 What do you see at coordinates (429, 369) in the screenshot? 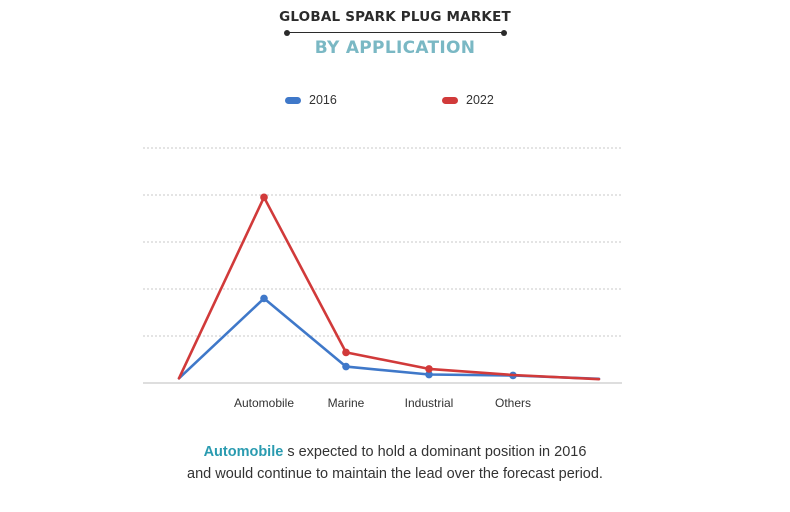
I see `data-point-2022-industrial` at bounding box center [429, 369].